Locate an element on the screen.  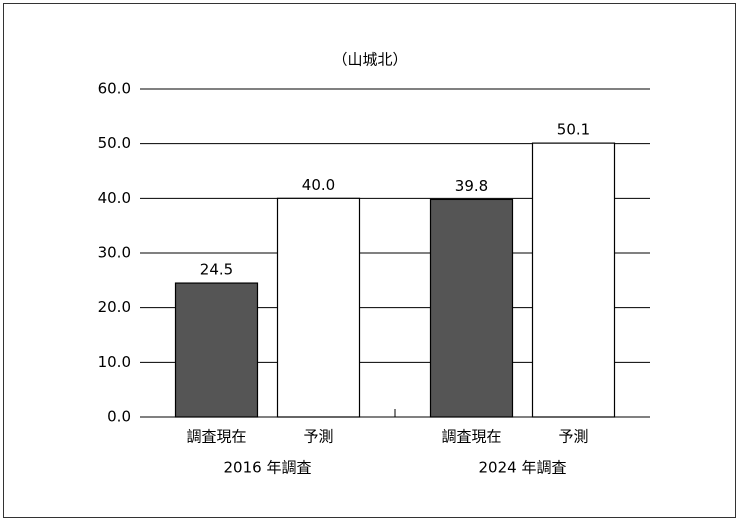
y-tick-label: 10.0 is located at coordinates (114, 362).